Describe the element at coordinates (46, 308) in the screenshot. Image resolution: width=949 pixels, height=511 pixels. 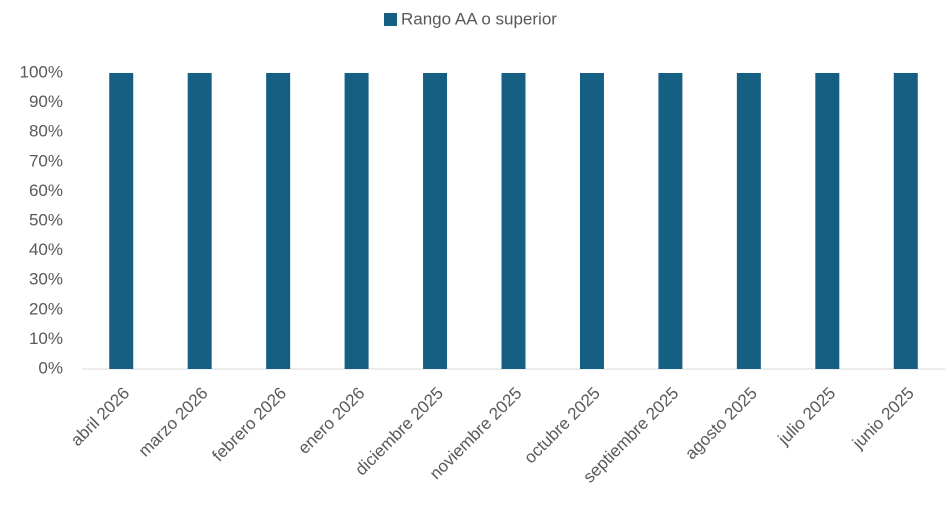
I see `y-tick-label: 20%` at that location.